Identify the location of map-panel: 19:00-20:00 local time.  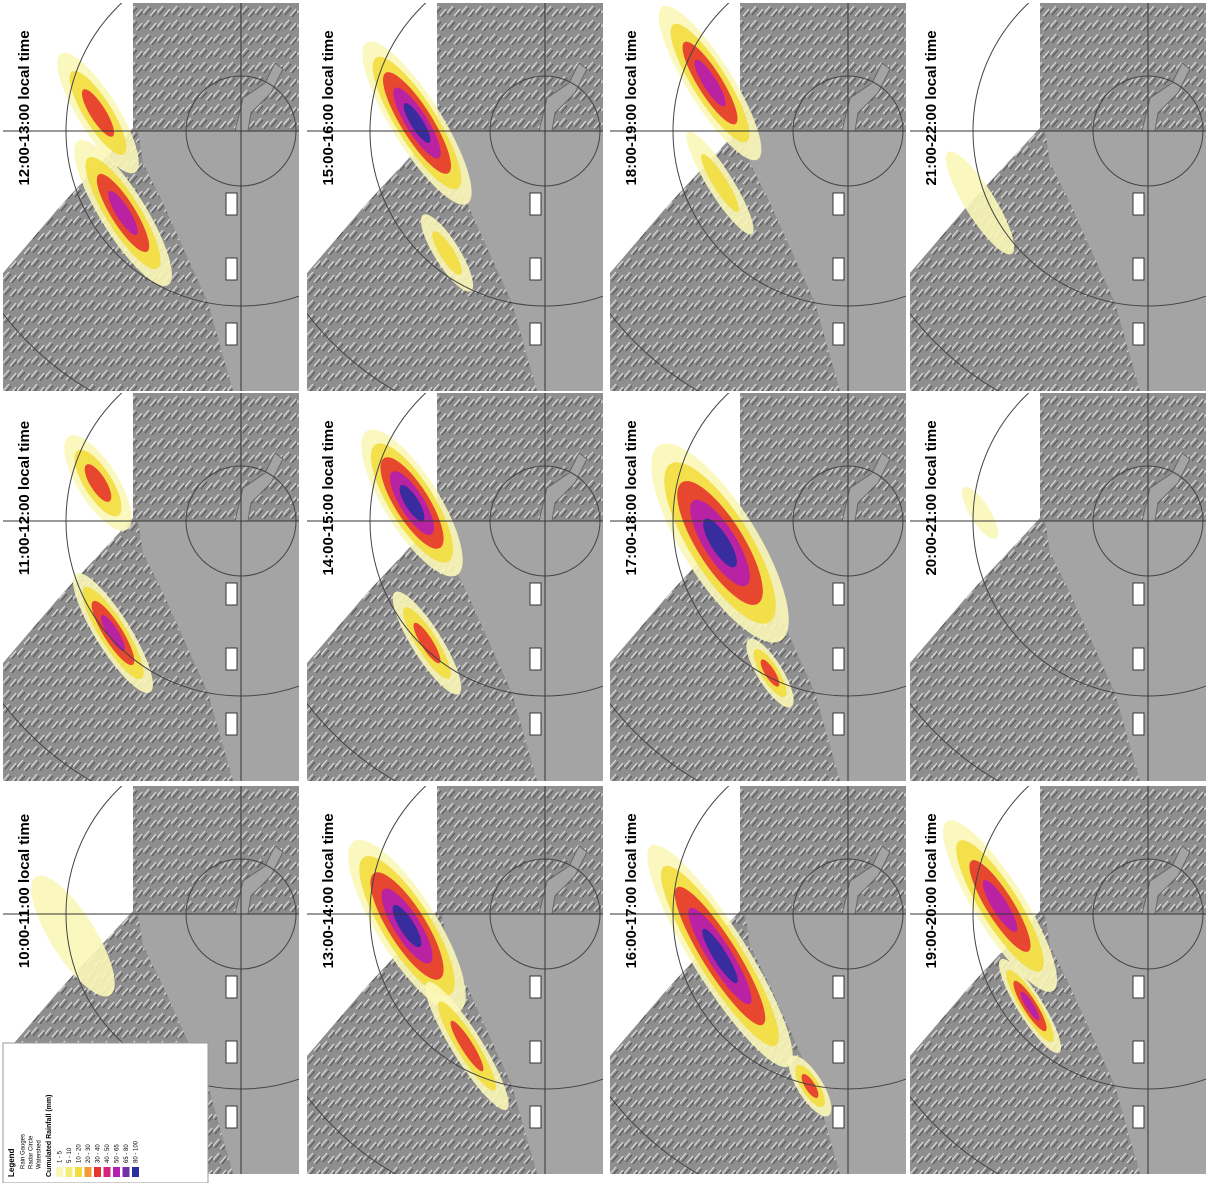
(1058, 980).